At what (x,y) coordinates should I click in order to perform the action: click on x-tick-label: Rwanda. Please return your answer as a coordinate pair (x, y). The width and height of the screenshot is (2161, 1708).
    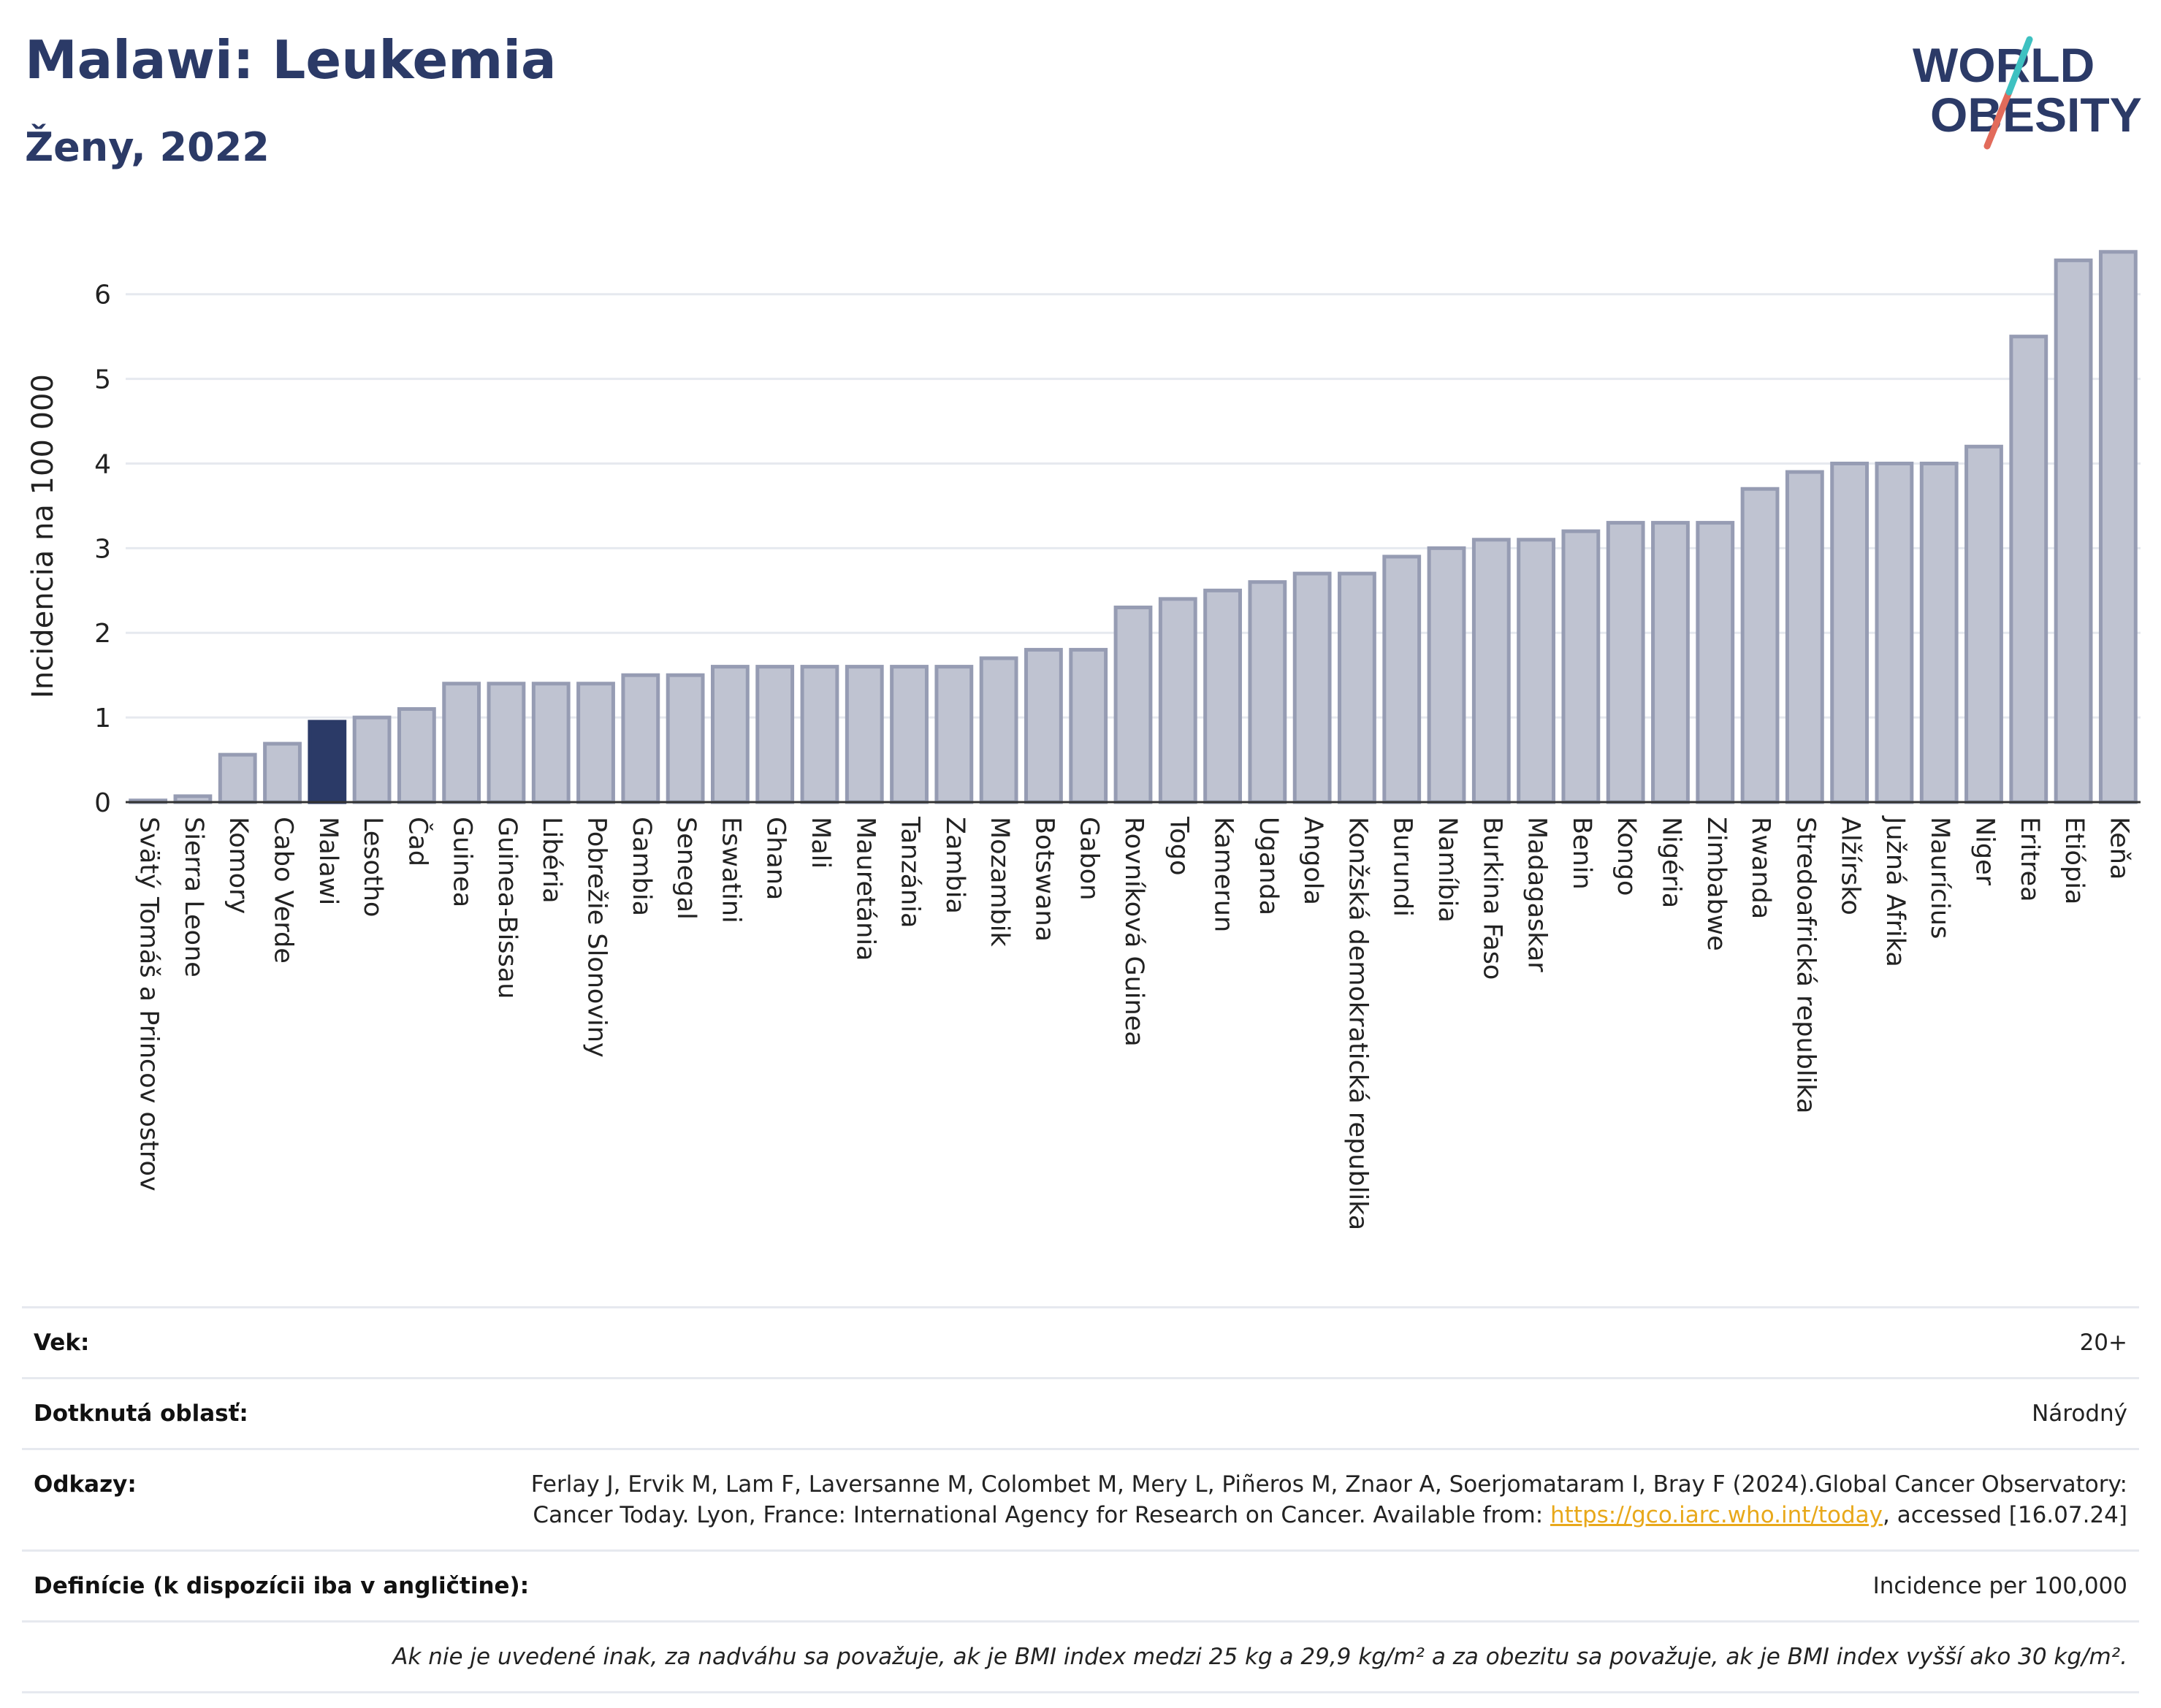
    Looking at the image, I should click on (1760, 868).